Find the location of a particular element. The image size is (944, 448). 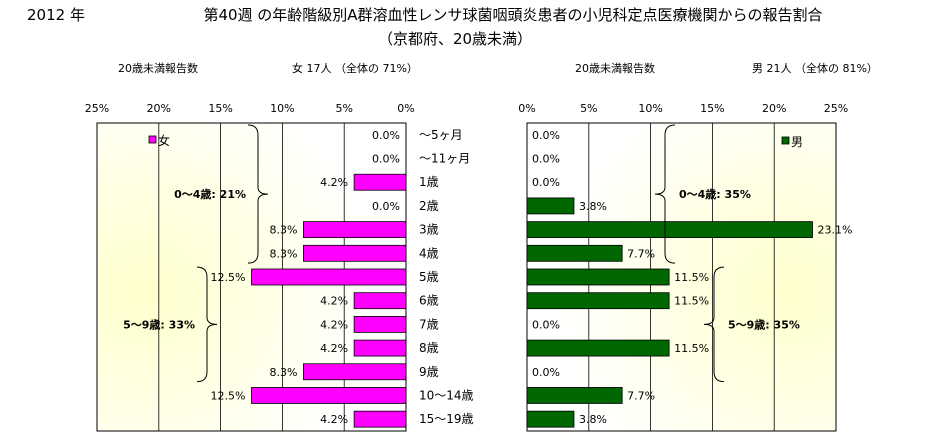

female-legend-label: 女 is located at coordinates (164, 140).